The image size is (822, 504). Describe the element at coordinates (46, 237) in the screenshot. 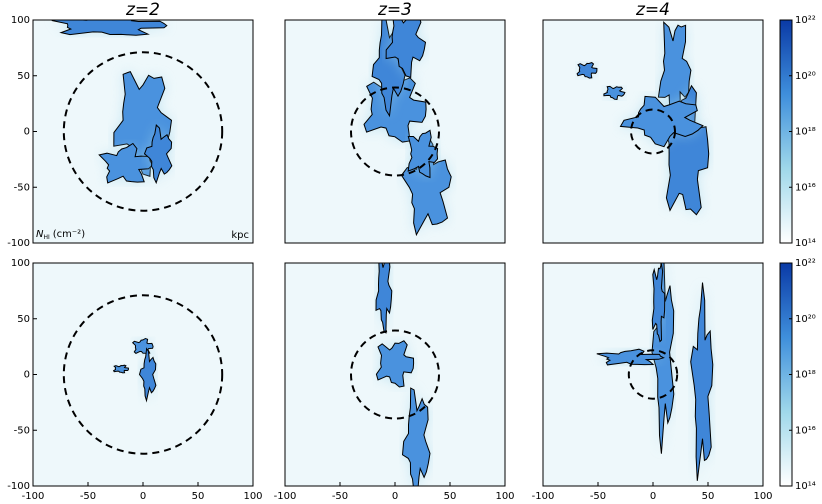

I see `subscript: HI` at that location.